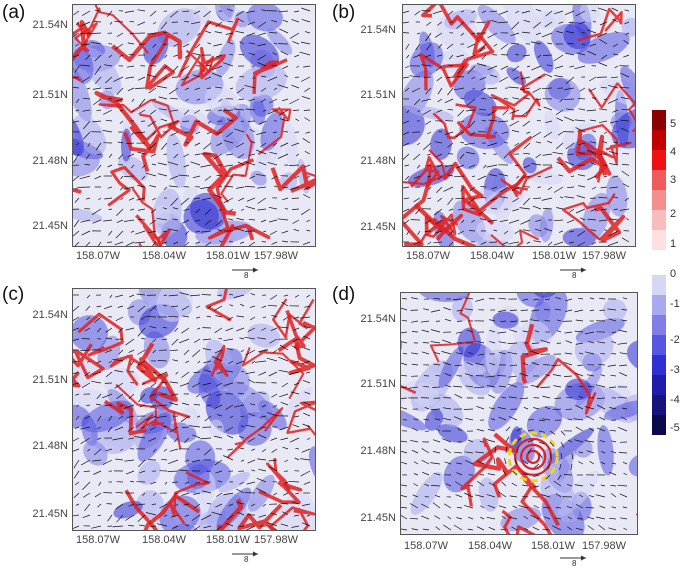  Describe the element at coordinates (40, 226) in the screenshot. I see `y-tick-a-3: 21.45N` at that location.